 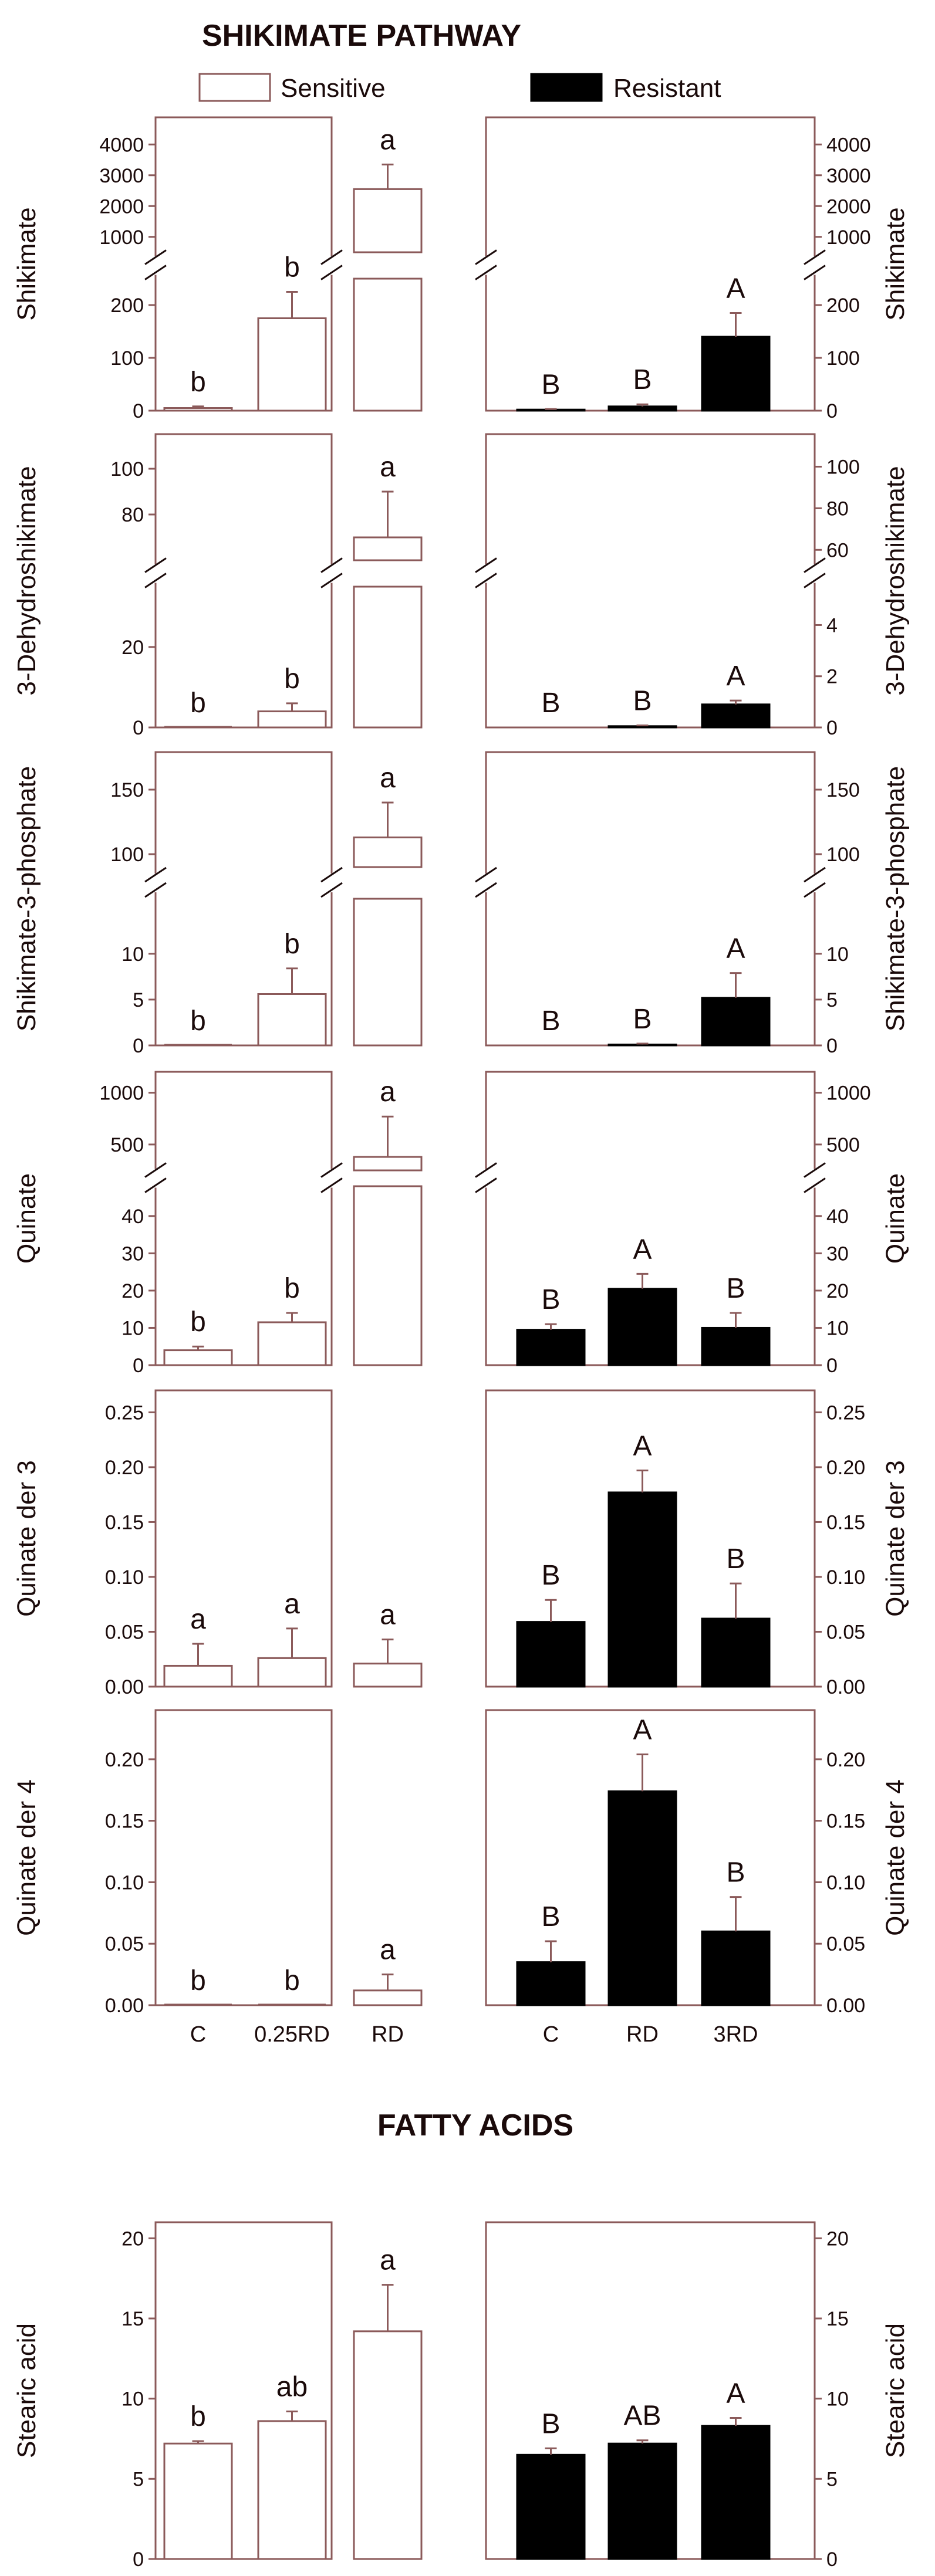 What do you see at coordinates (650, 581) in the screenshot?
I see `frame-resistant-3-dehydroshikimate` at bounding box center [650, 581].